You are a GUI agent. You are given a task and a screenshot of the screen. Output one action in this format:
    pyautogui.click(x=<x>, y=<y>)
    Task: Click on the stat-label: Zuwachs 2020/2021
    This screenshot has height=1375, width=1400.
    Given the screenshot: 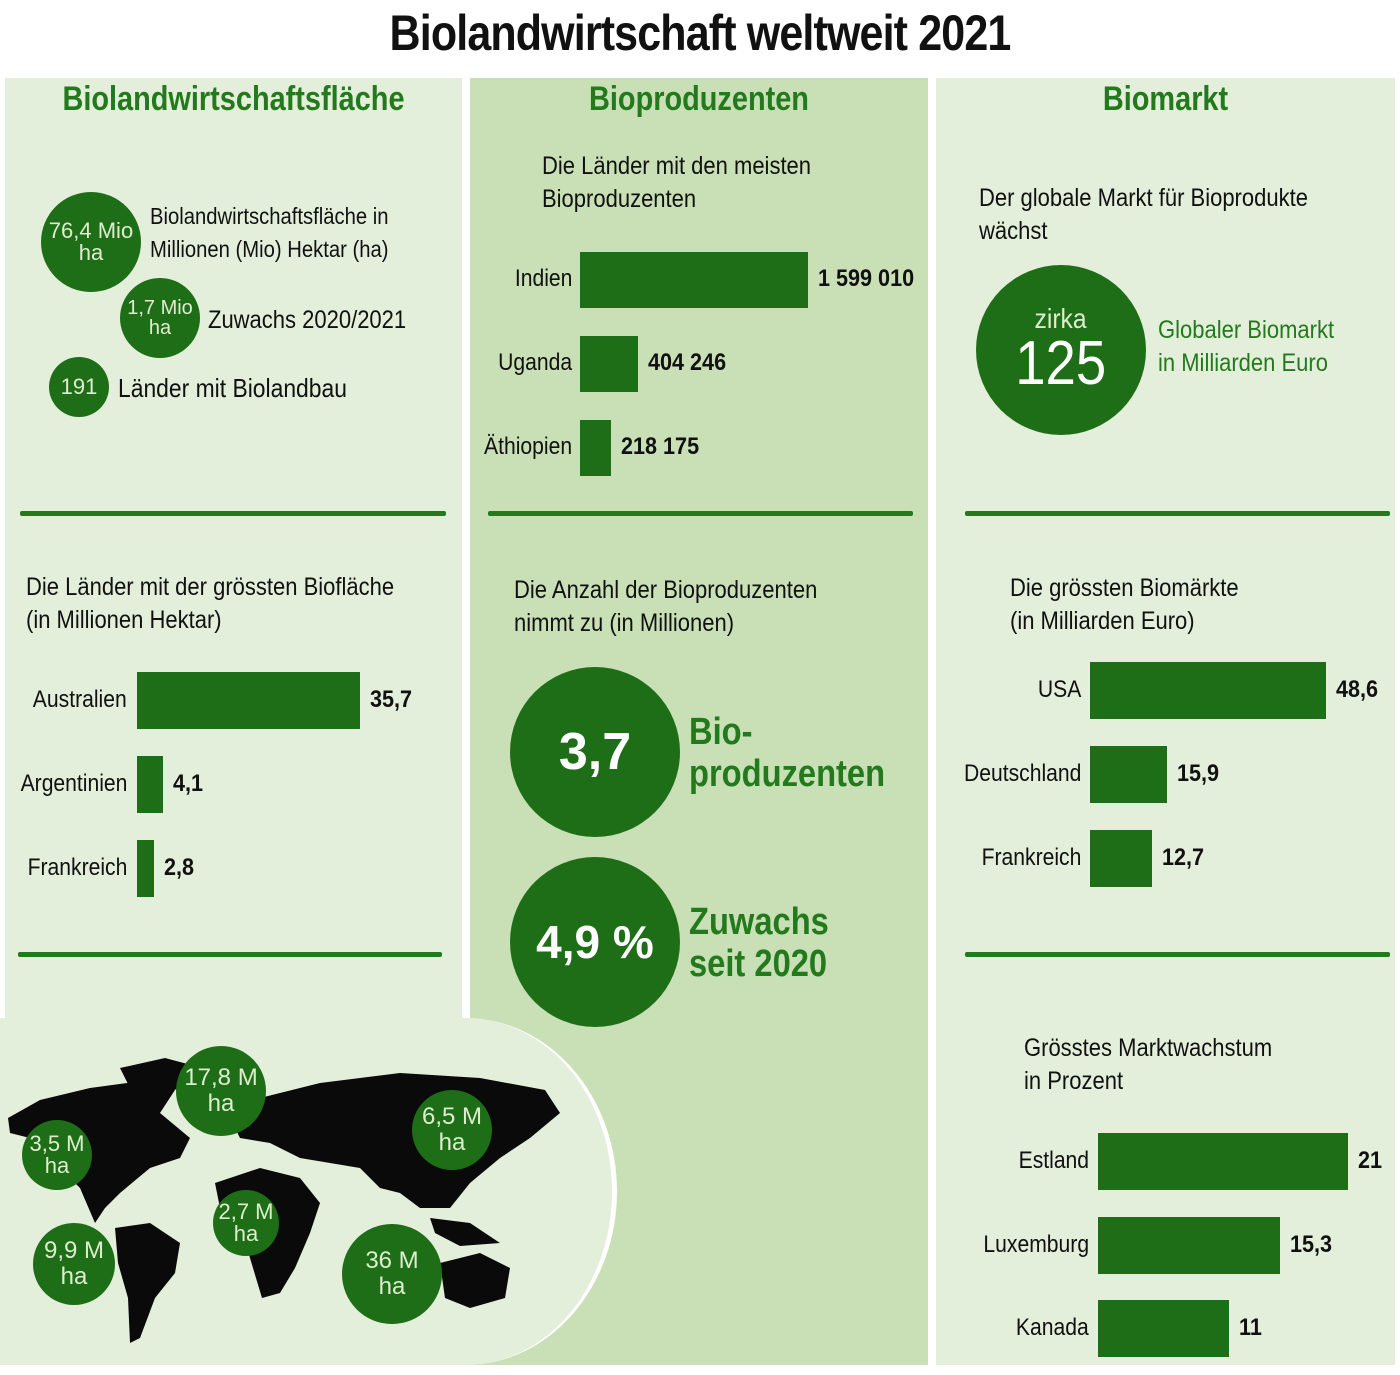 What is the action you would take?
    pyautogui.click(x=307, y=320)
    